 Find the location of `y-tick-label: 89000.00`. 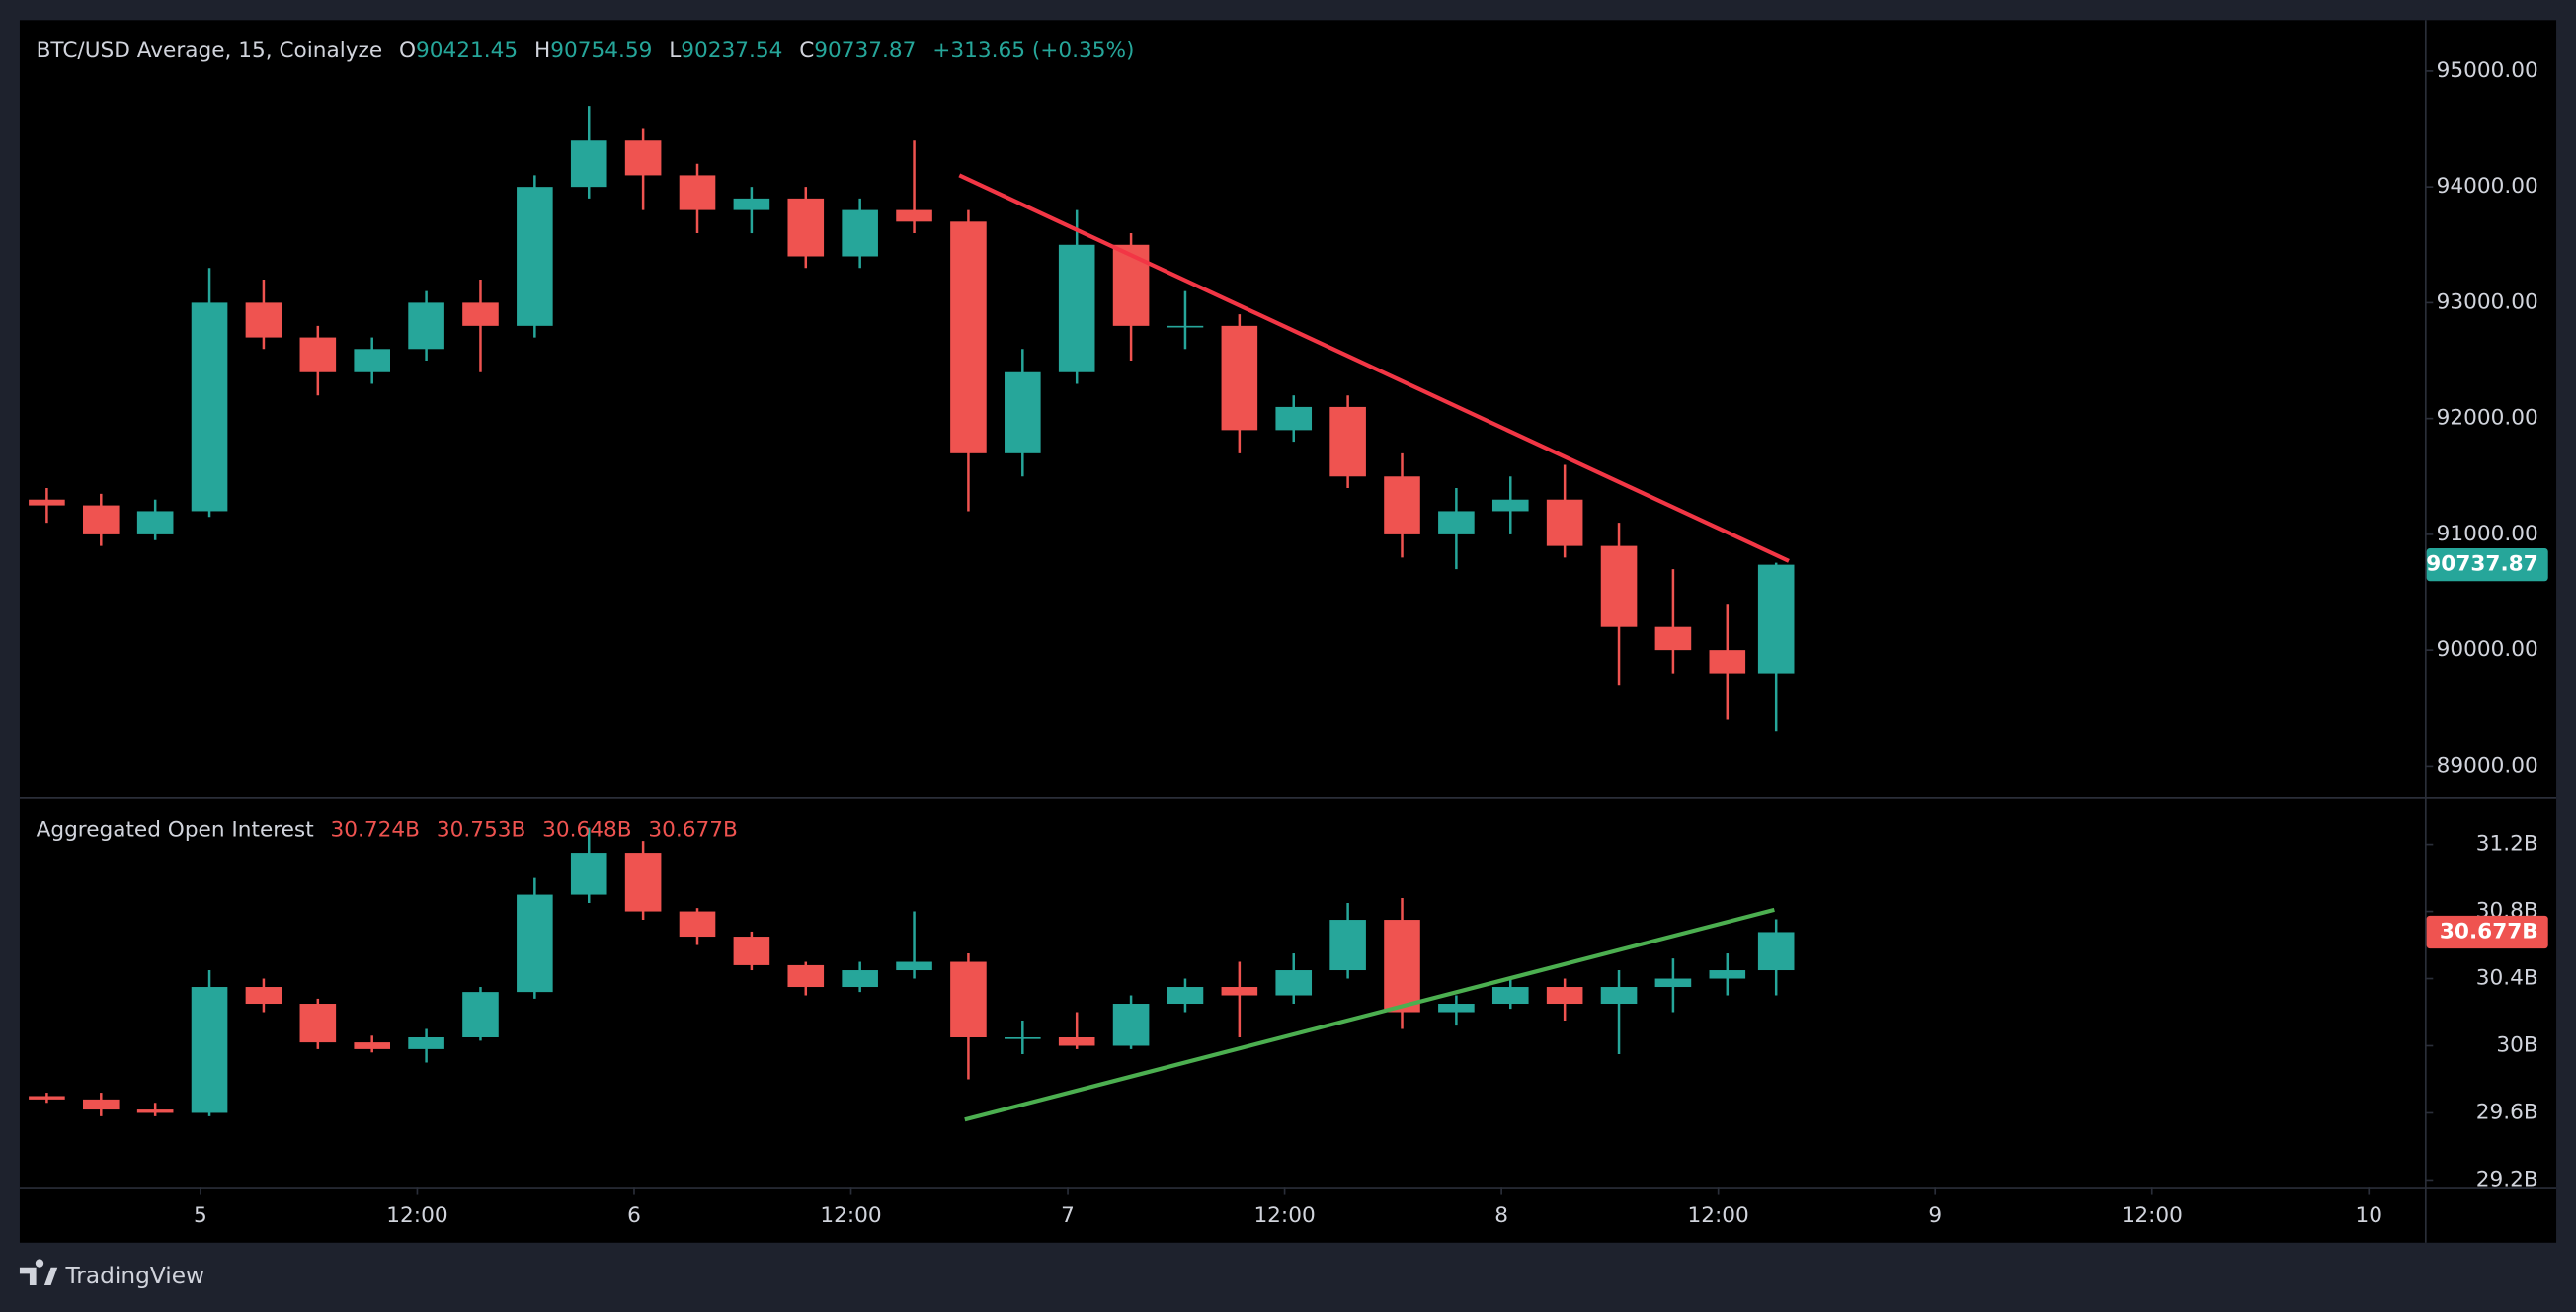

y-tick-label: 89000.00 is located at coordinates (2487, 765).